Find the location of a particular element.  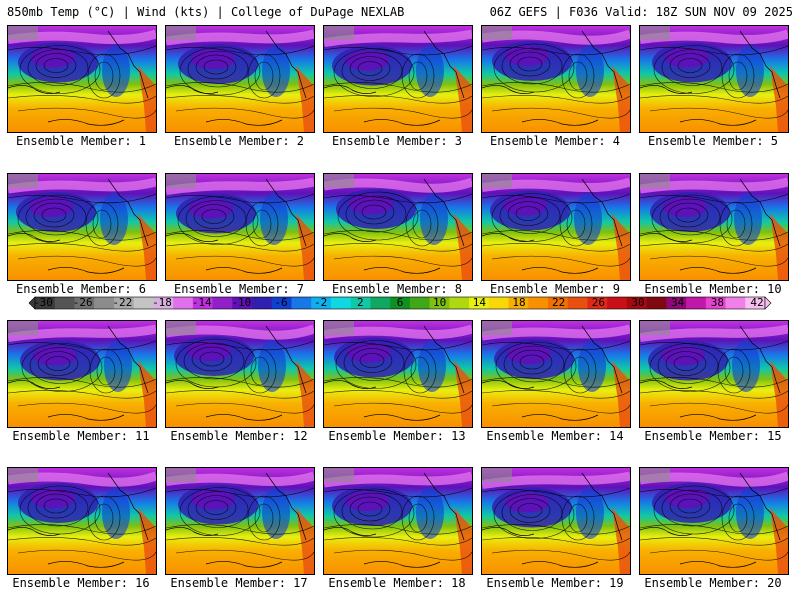

colorbar-tick-label: 18 is located at coordinates (519, 302).